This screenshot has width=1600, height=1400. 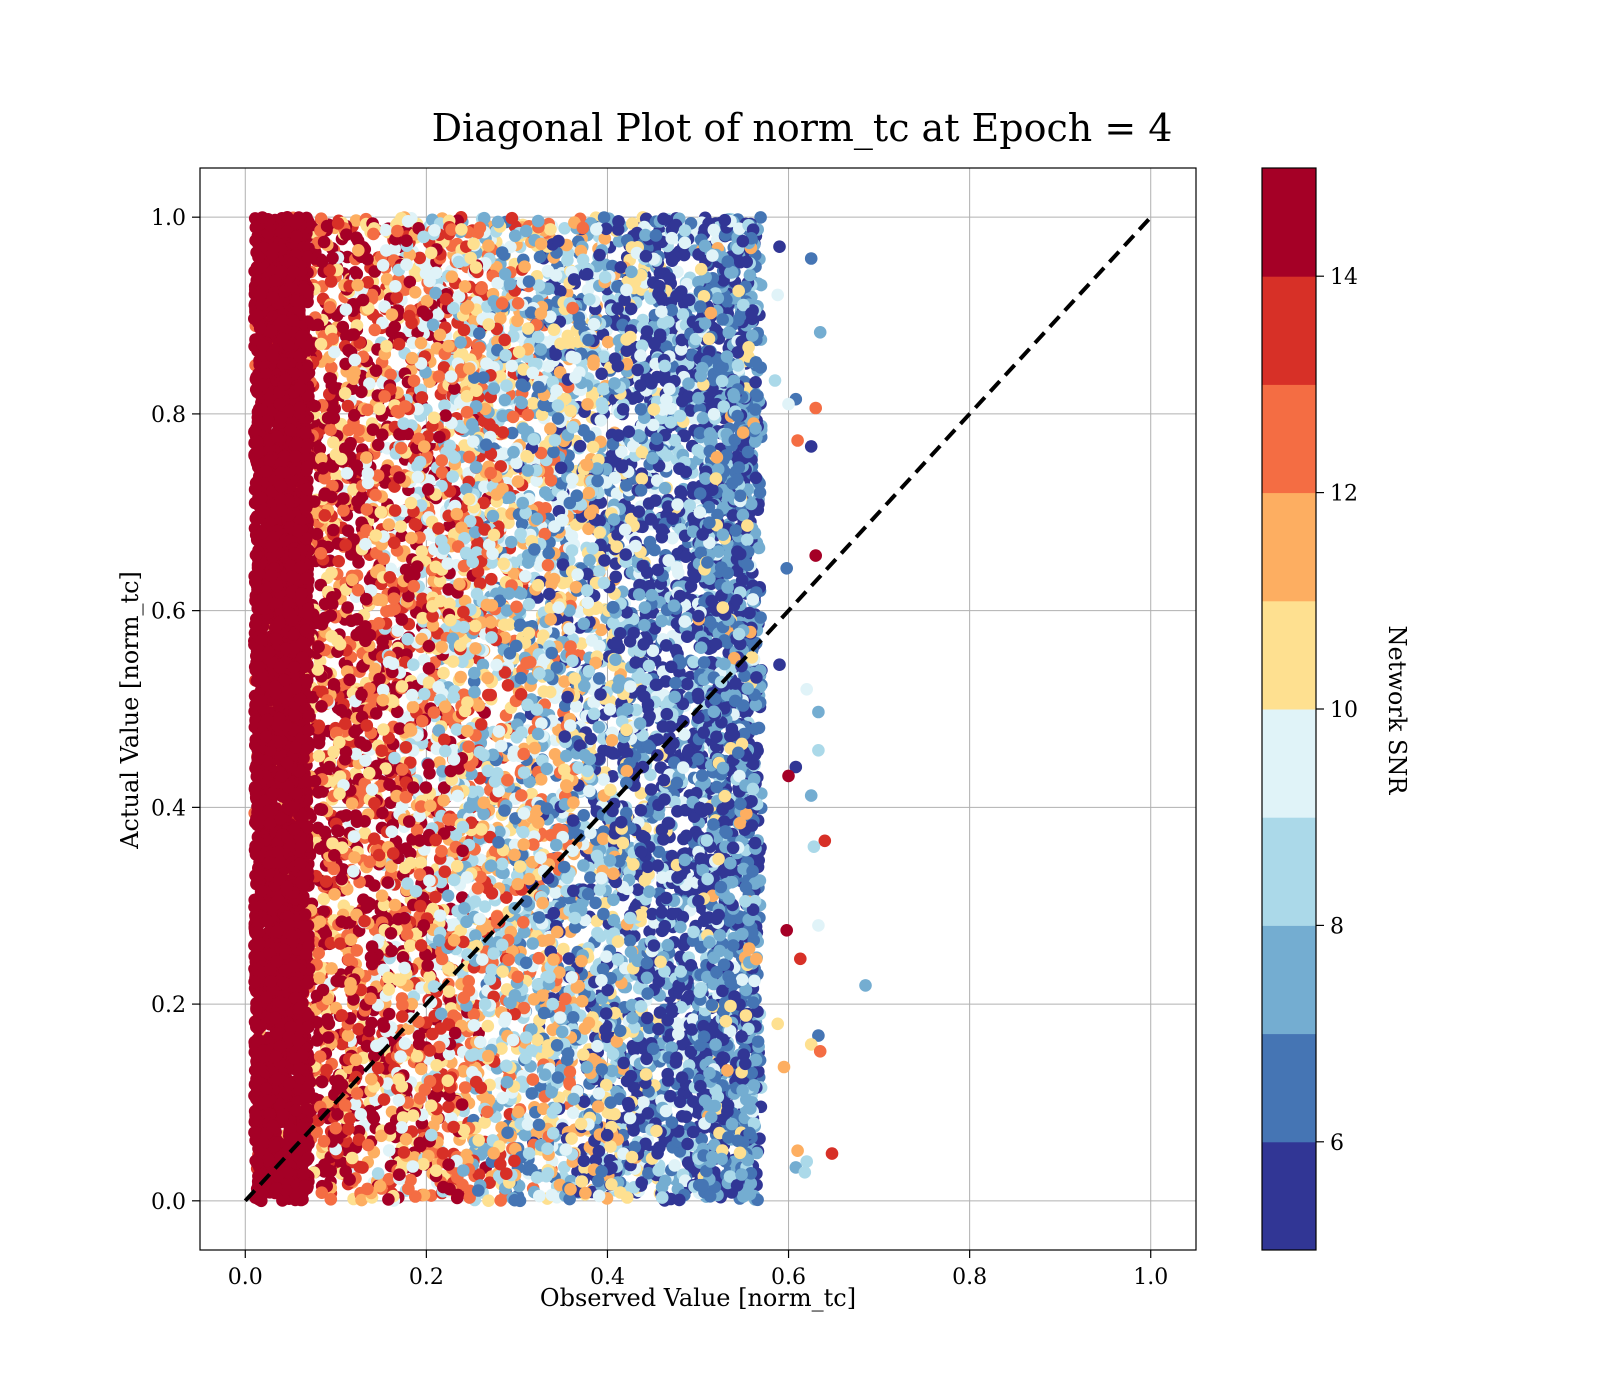 What do you see at coordinates (802, 128) in the screenshot?
I see `chart-title: Diagonal Plot of norm_tc at Epoch = 4` at bounding box center [802, 128].